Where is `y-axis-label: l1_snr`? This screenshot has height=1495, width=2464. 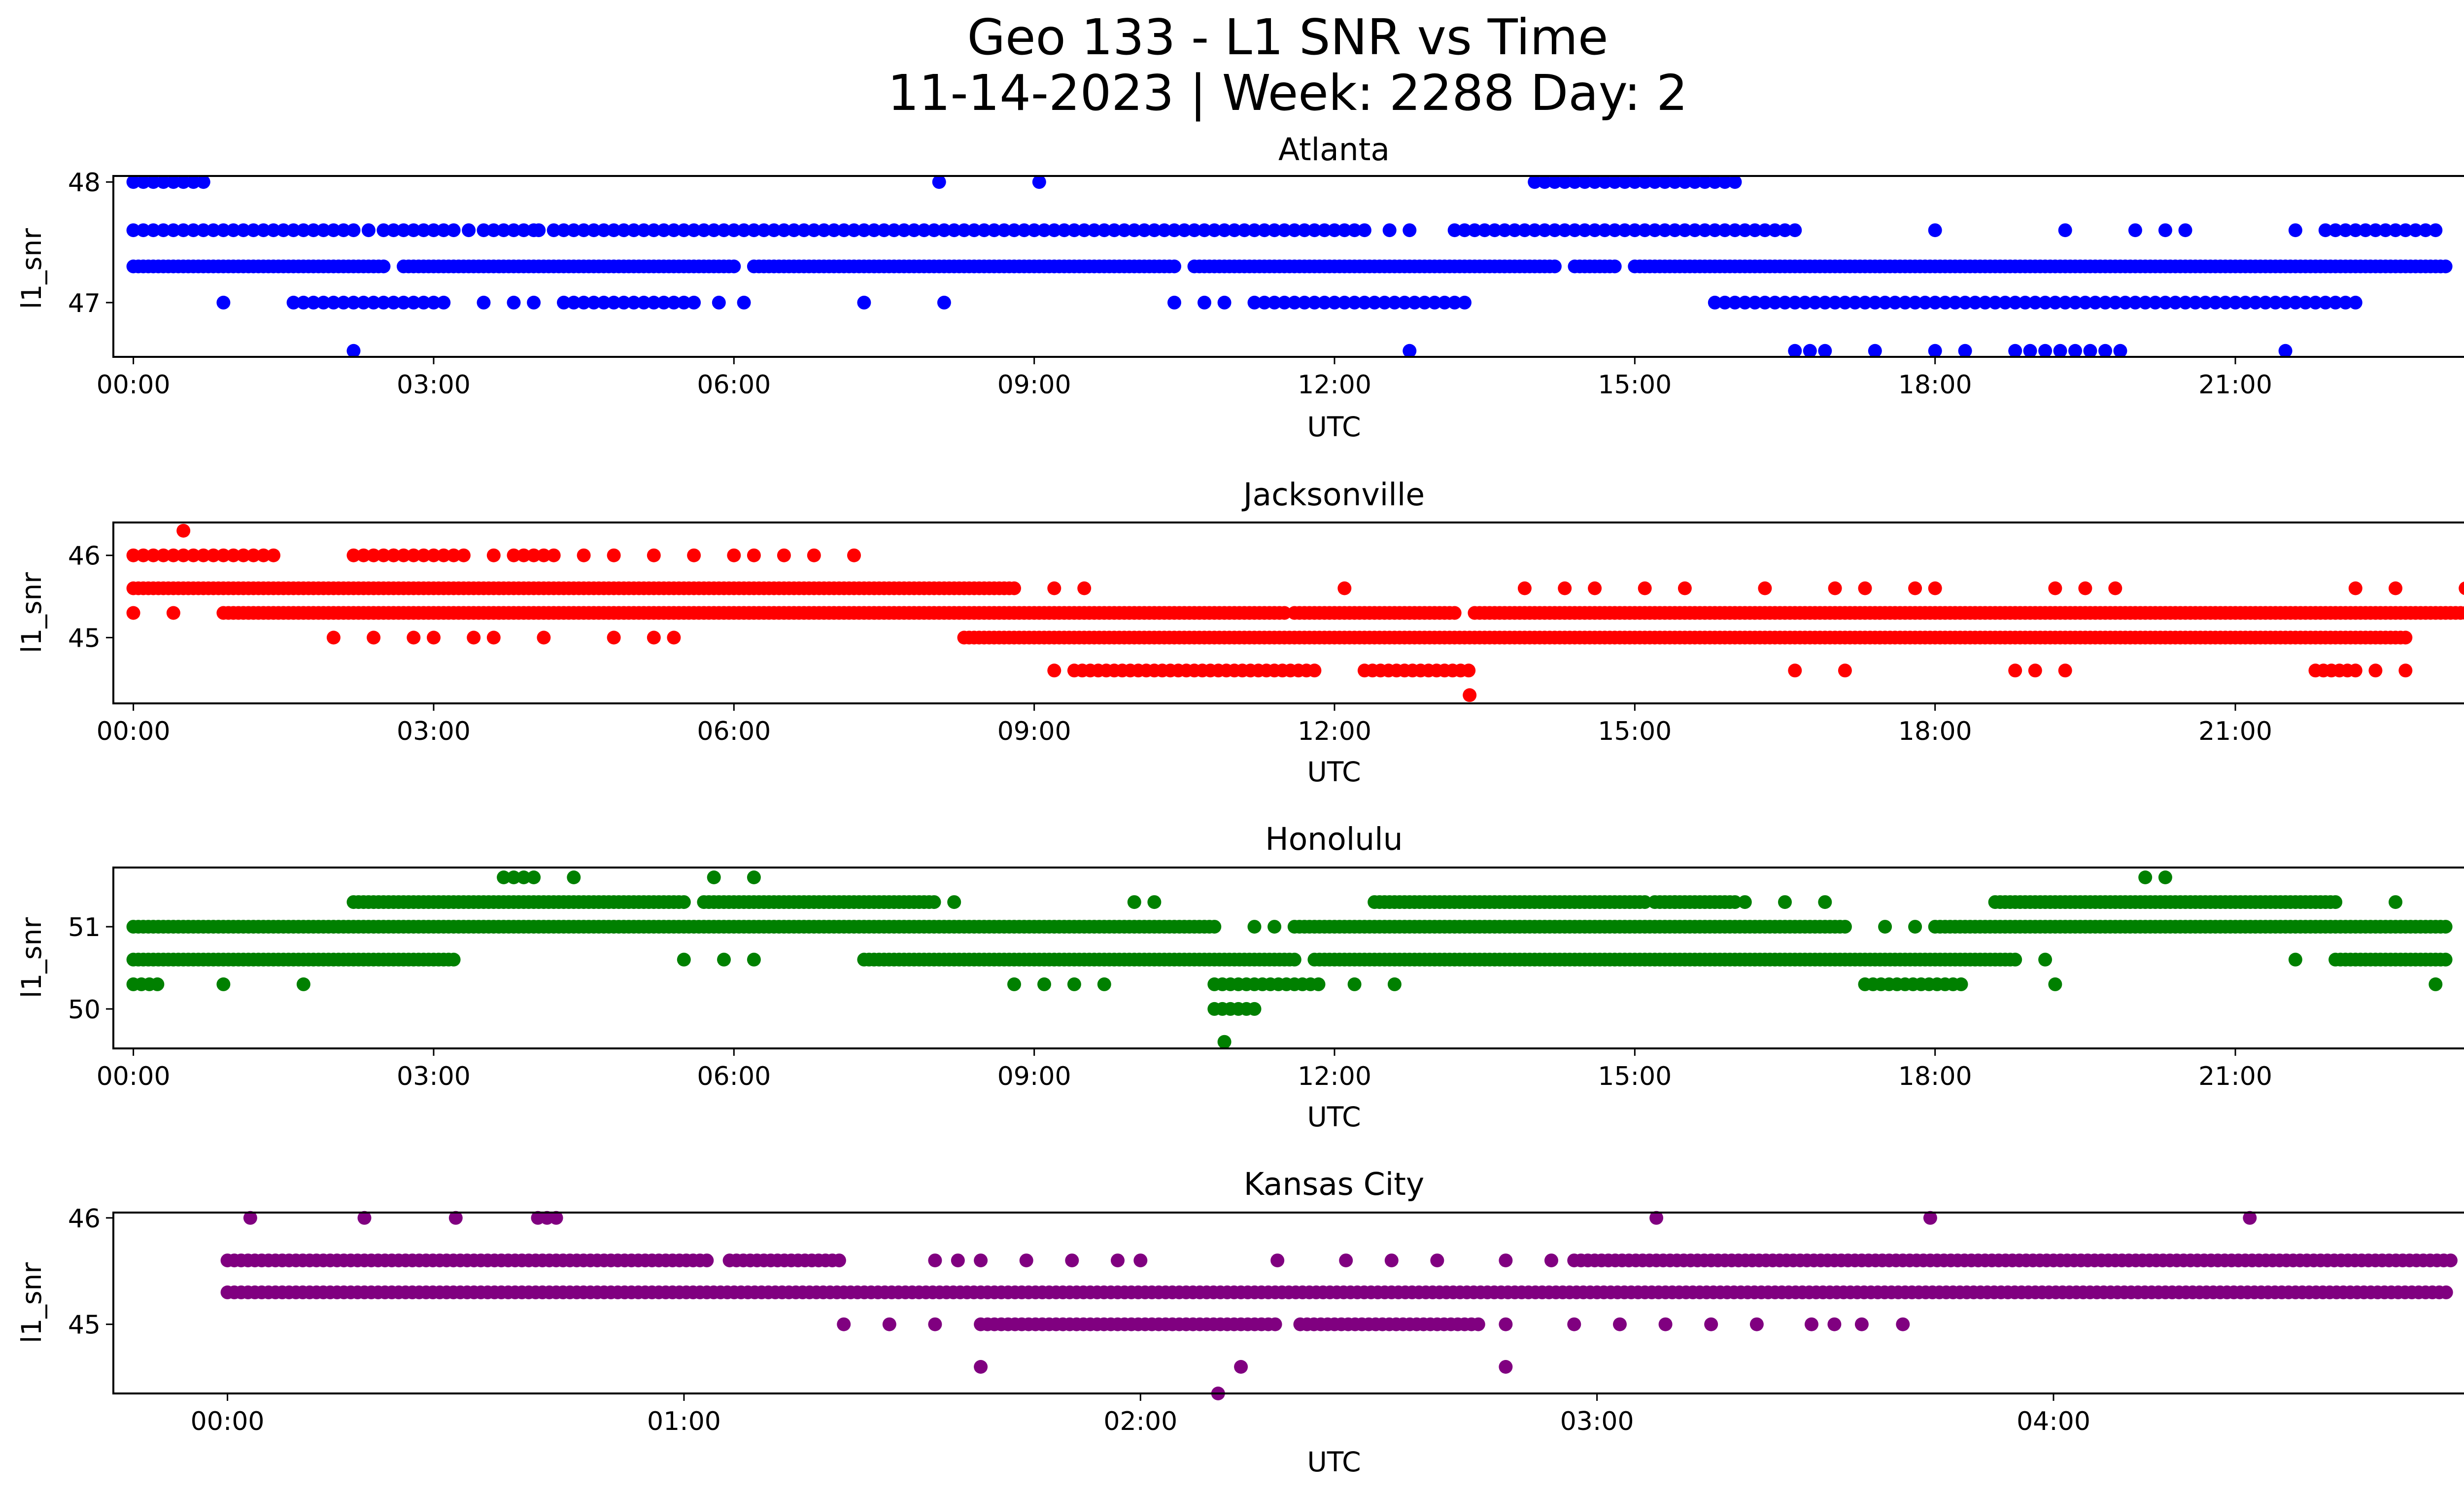 y-axis-label: l1_snr is located at coordinates (31, 1302).